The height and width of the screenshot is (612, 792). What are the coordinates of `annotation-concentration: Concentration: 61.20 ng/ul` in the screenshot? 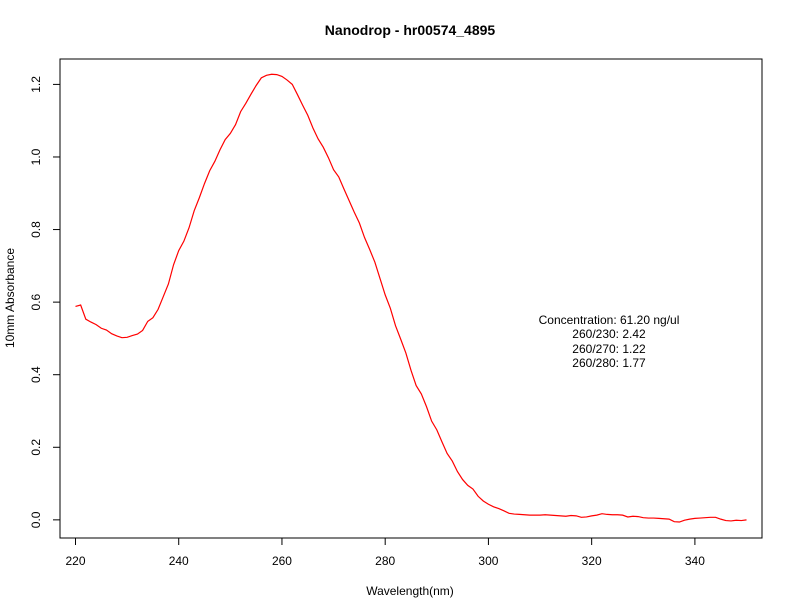 It's located at (609, 320).